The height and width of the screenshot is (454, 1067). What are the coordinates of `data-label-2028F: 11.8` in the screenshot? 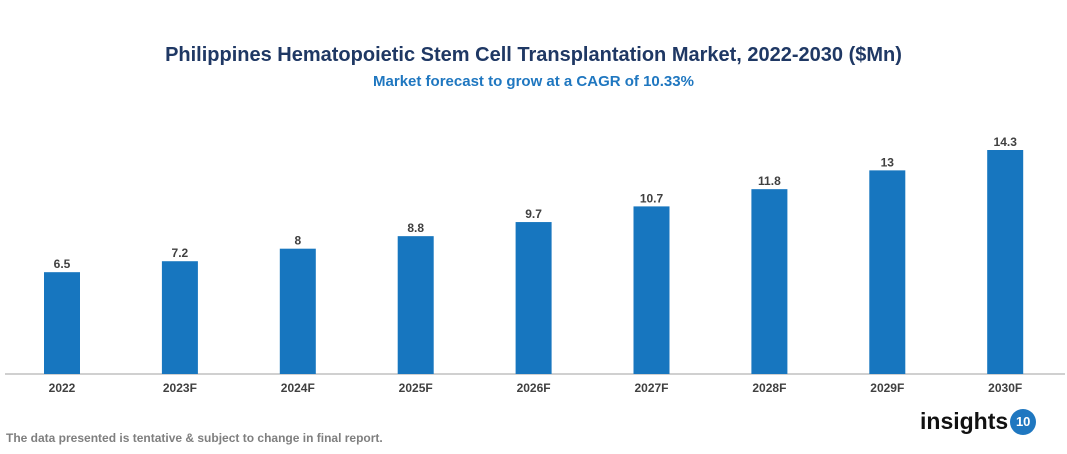 It's located at (769, 181).